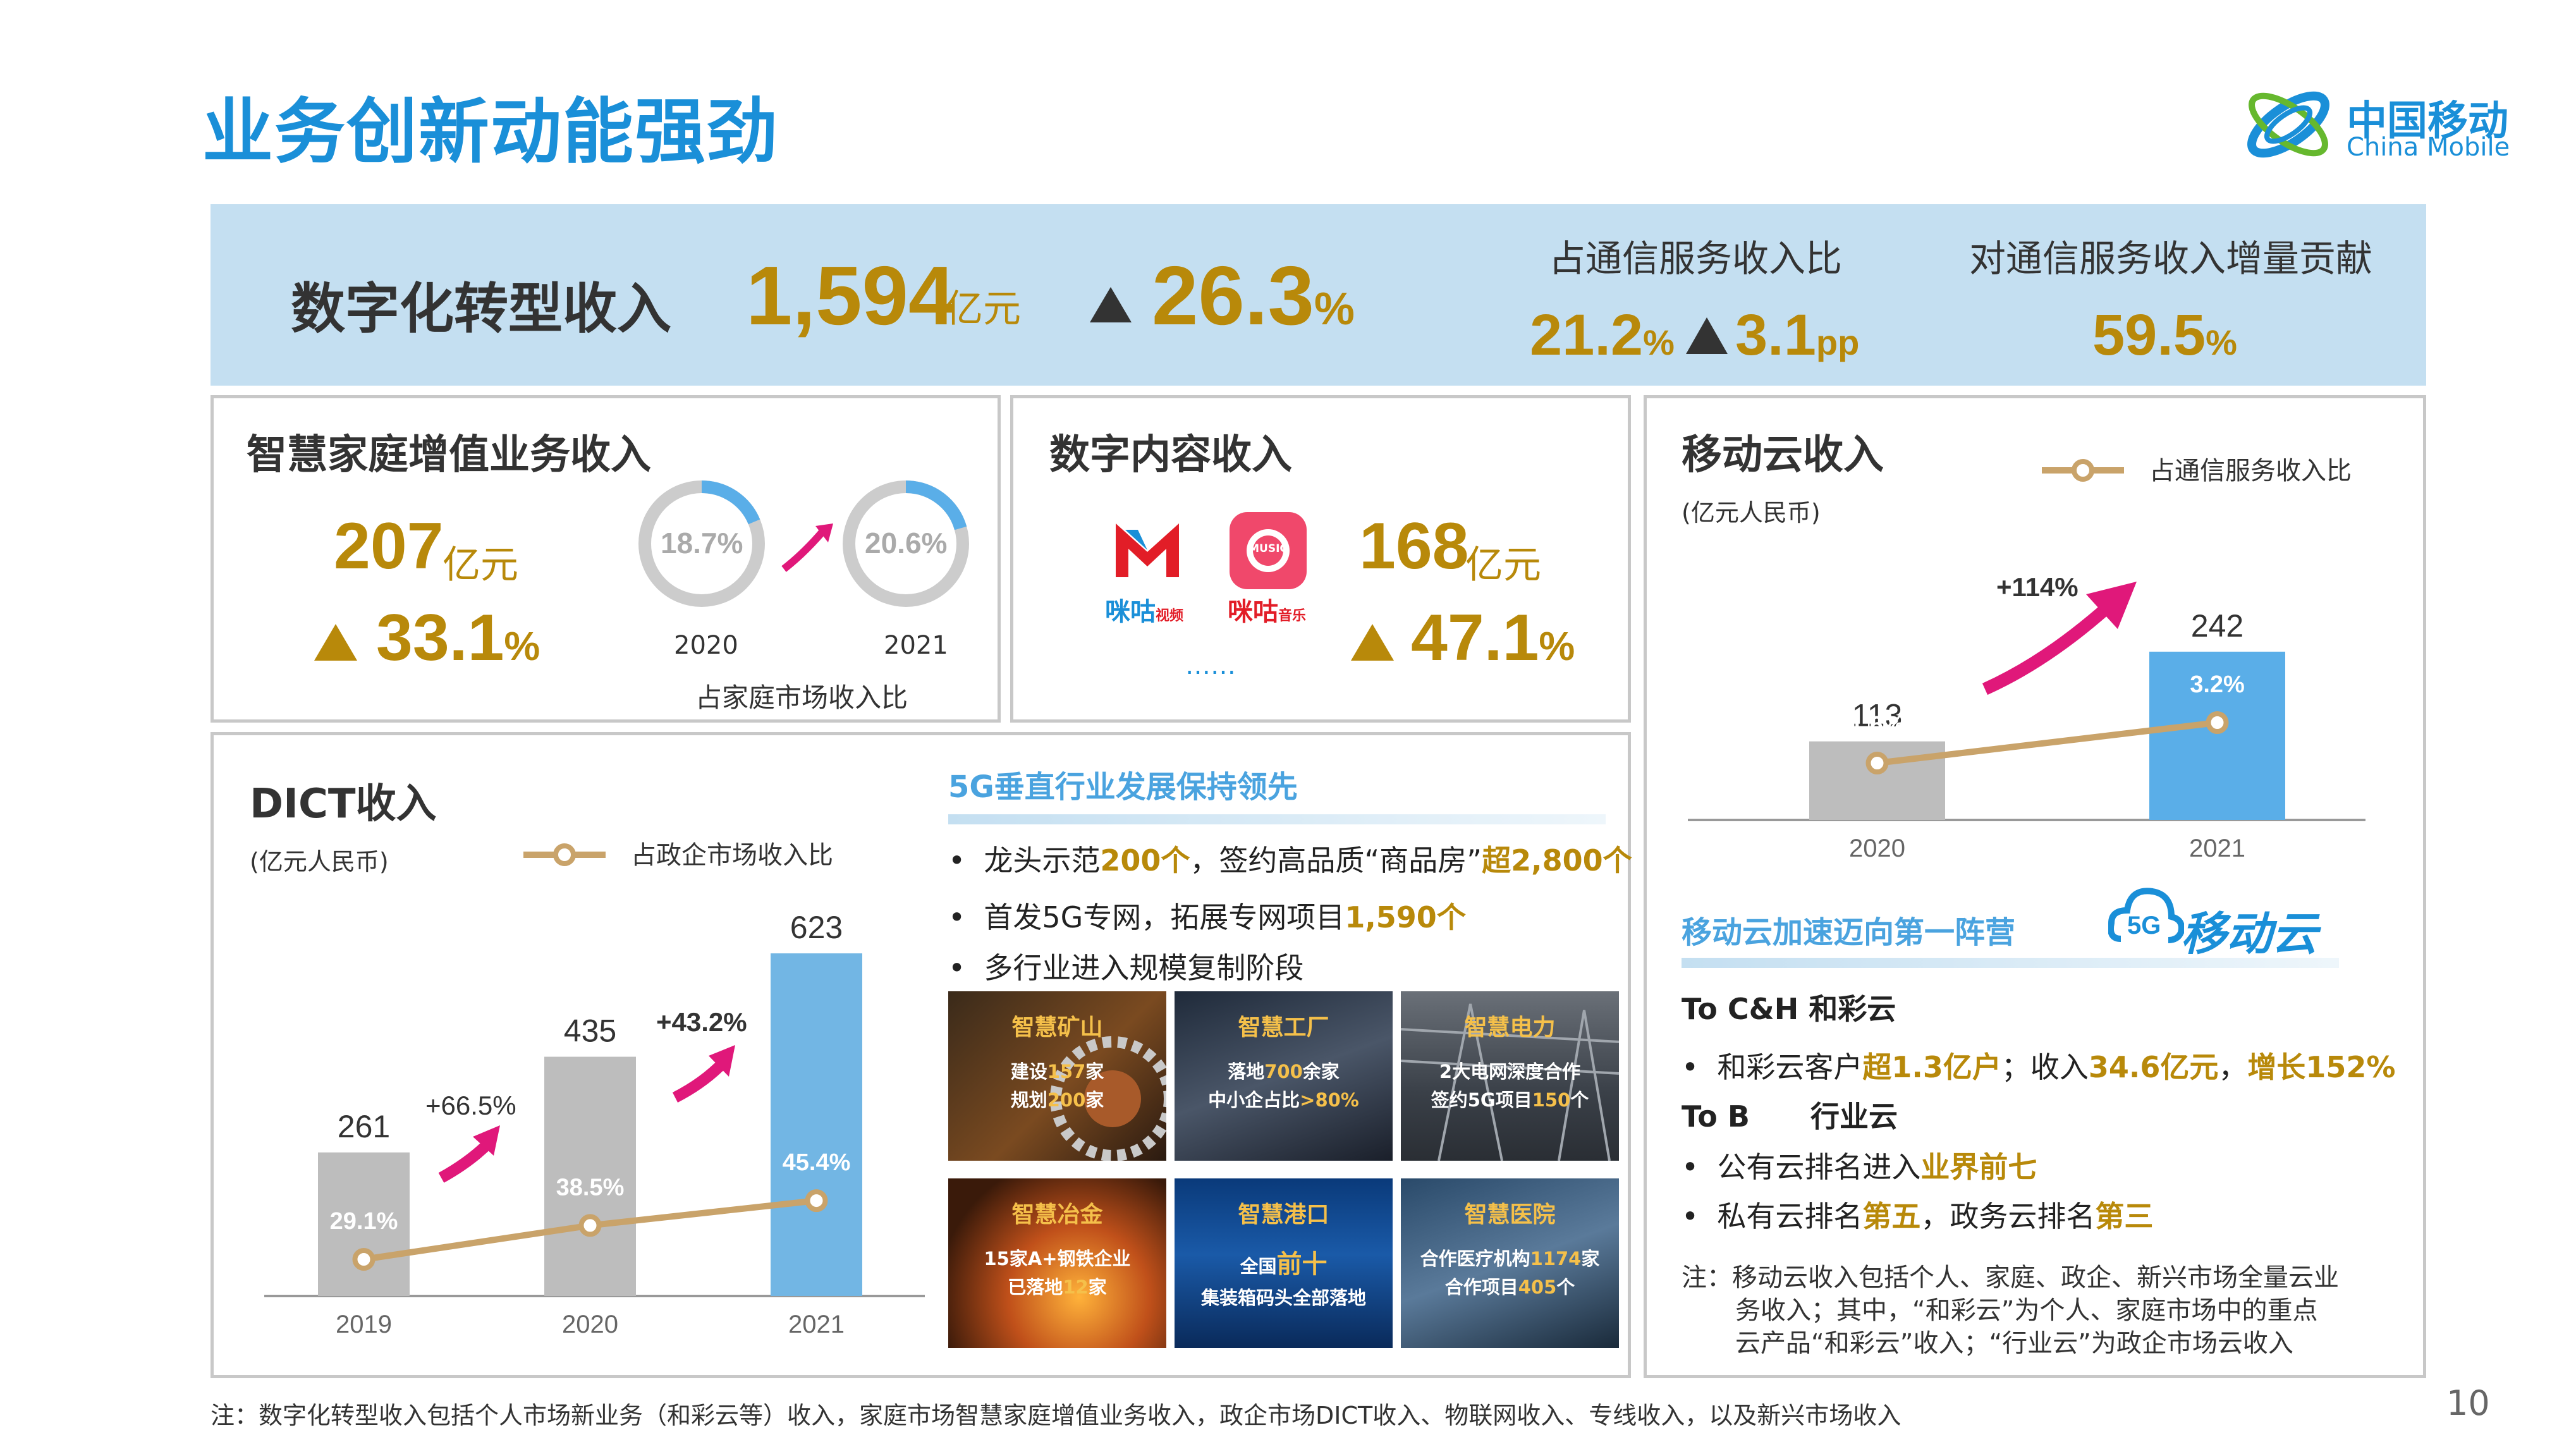  Describe the element at coordinates (1503, 565) in the screenshot. I see `digital-content-unit: 亿元` at that location.